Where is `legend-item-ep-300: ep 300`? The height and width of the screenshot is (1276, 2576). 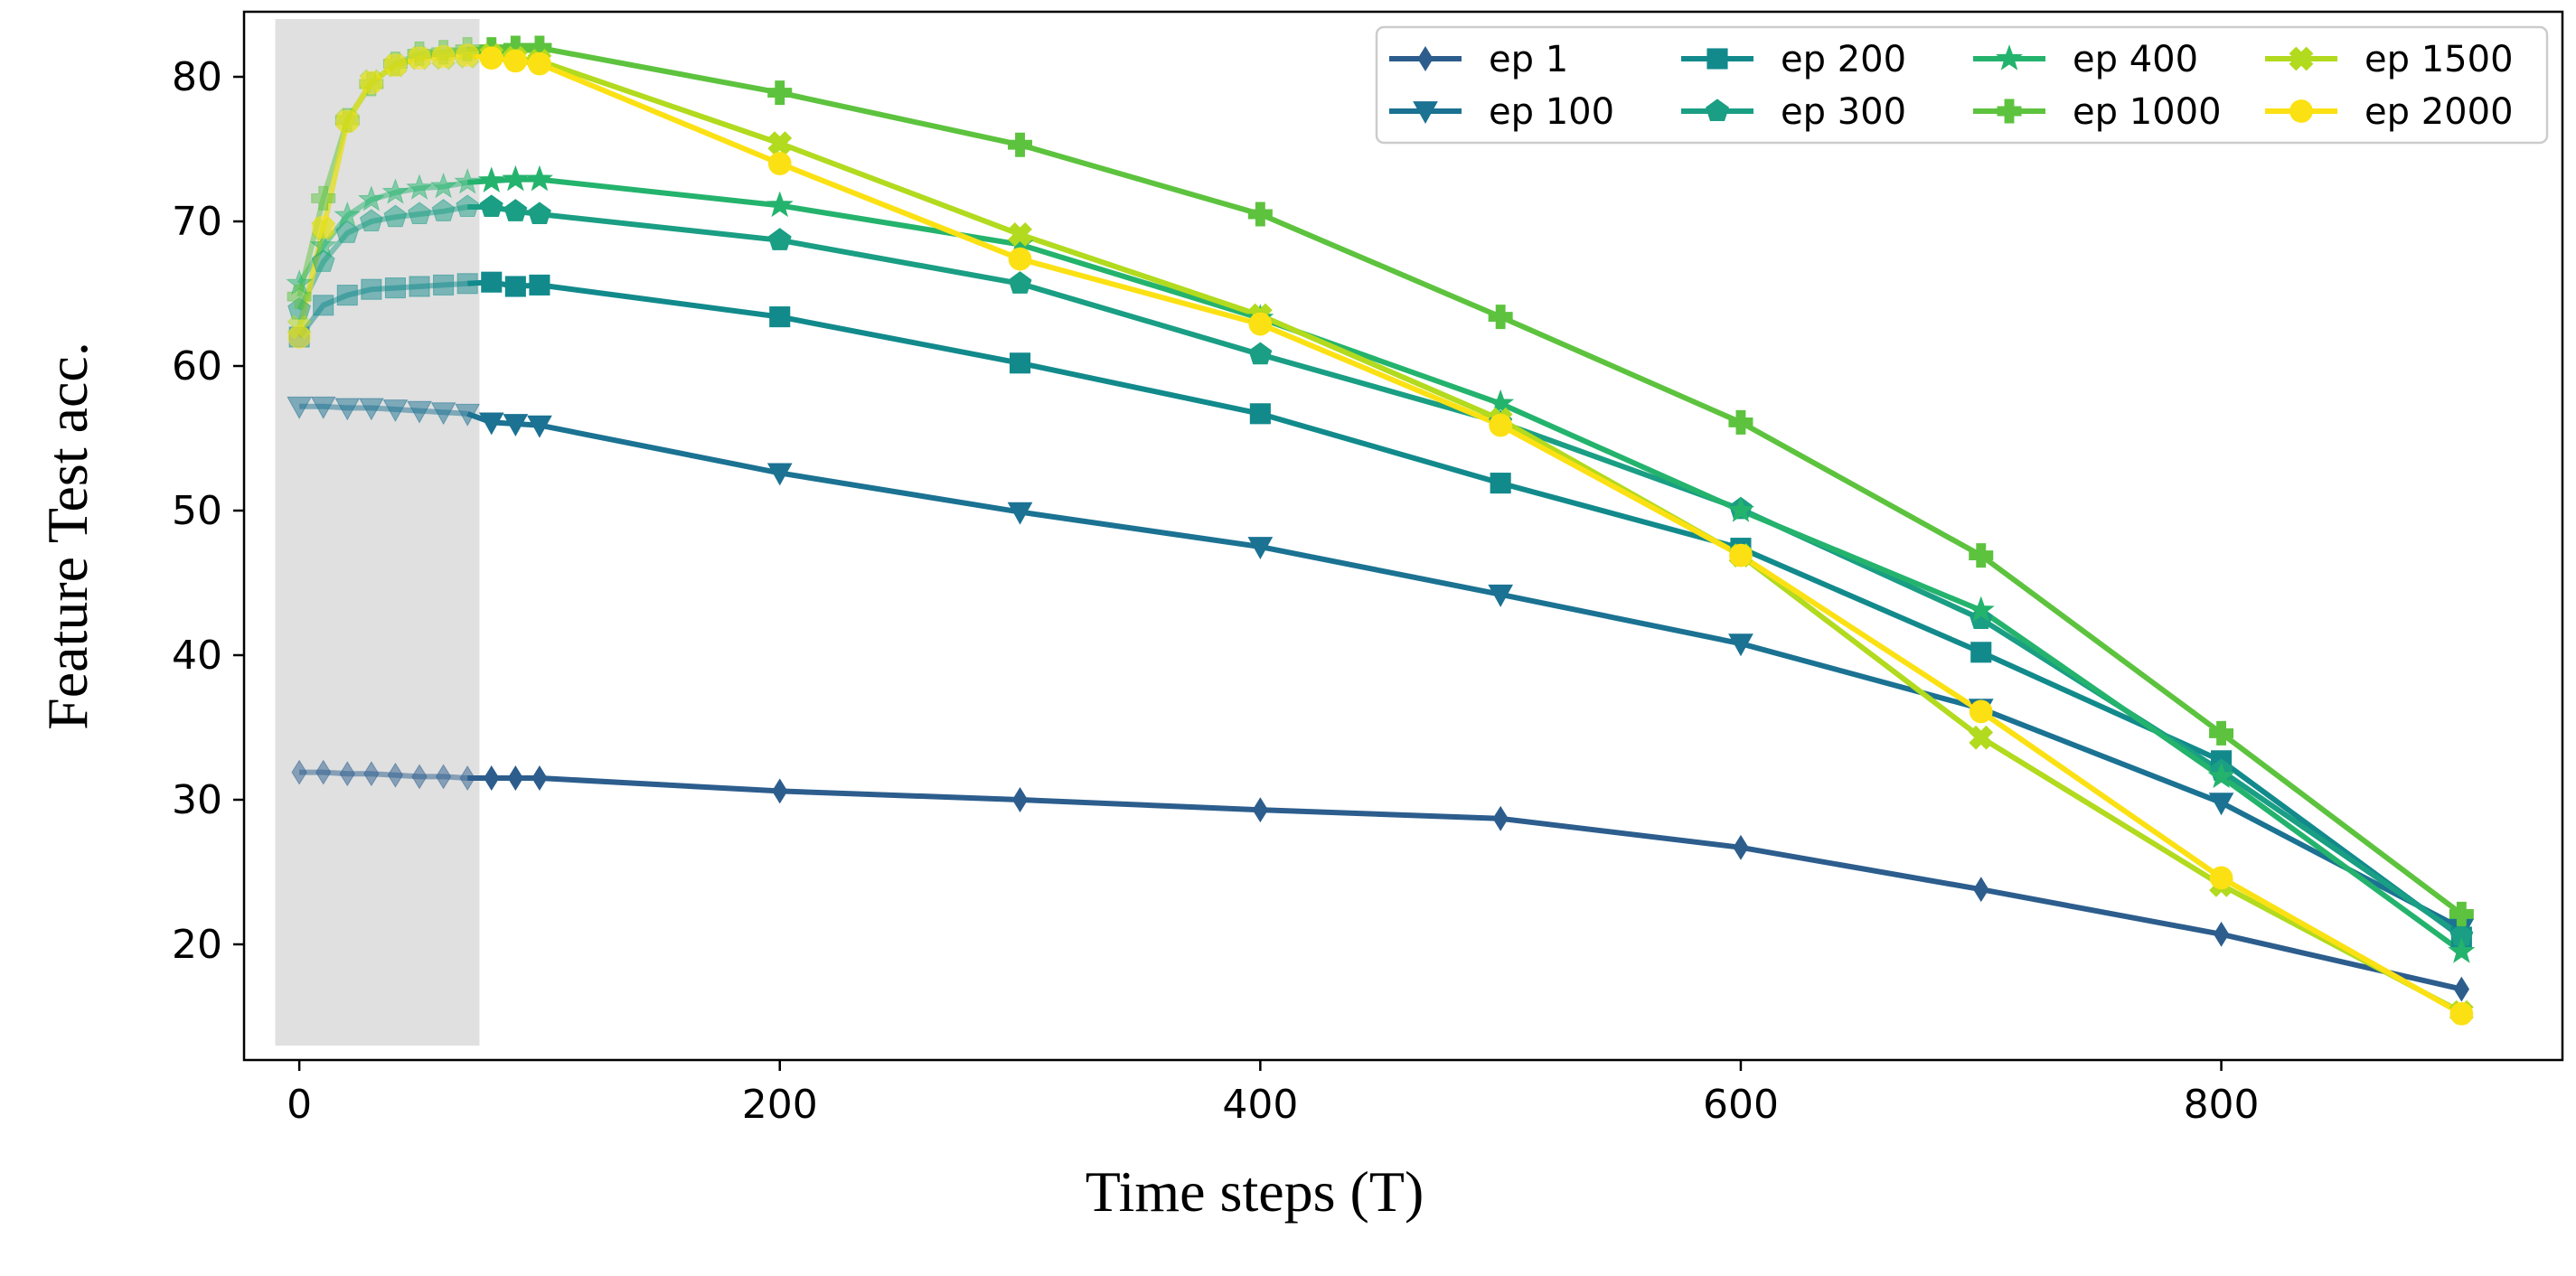
legend-item-ep-300: ep 300 is located at coordinates (1794, 112).